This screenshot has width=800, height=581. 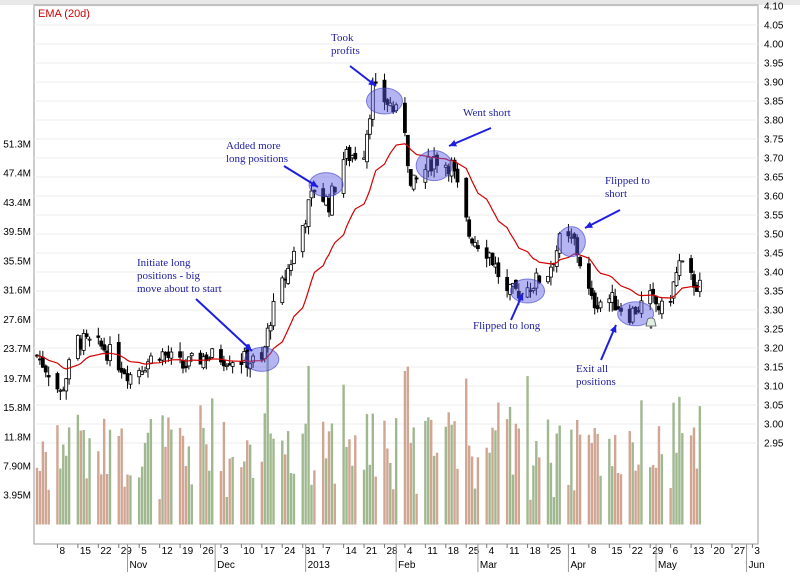 What do you see at coordinates (17, 262) in the screenshot?
I see `volume-tick-label: 35.5M` at bounding box center [17, 262].